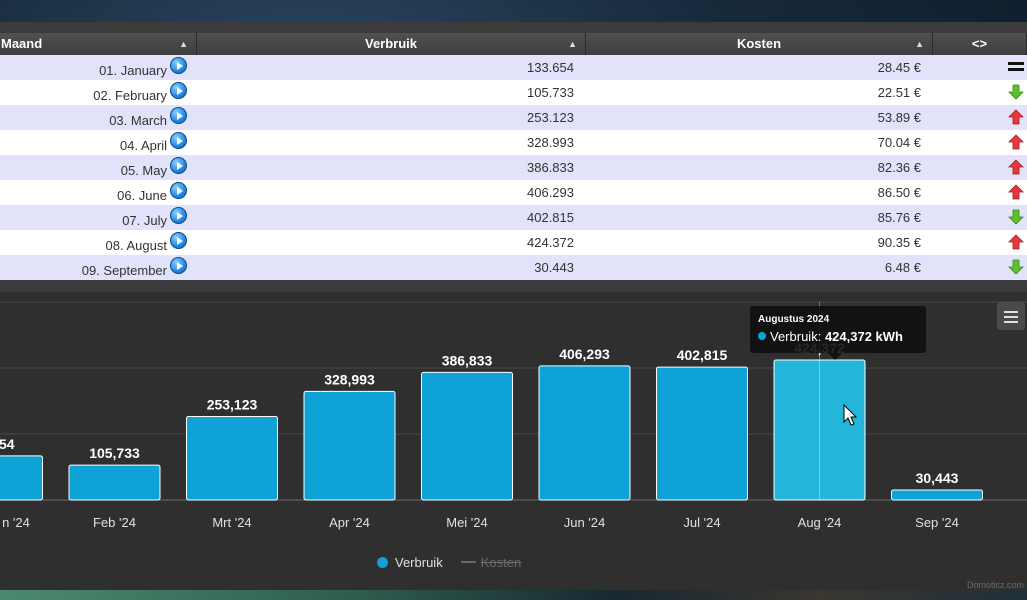 The height and width of the screenshot is (600, 1027). I want to click on x-tick-label: Sep '24, so click(937, 522).